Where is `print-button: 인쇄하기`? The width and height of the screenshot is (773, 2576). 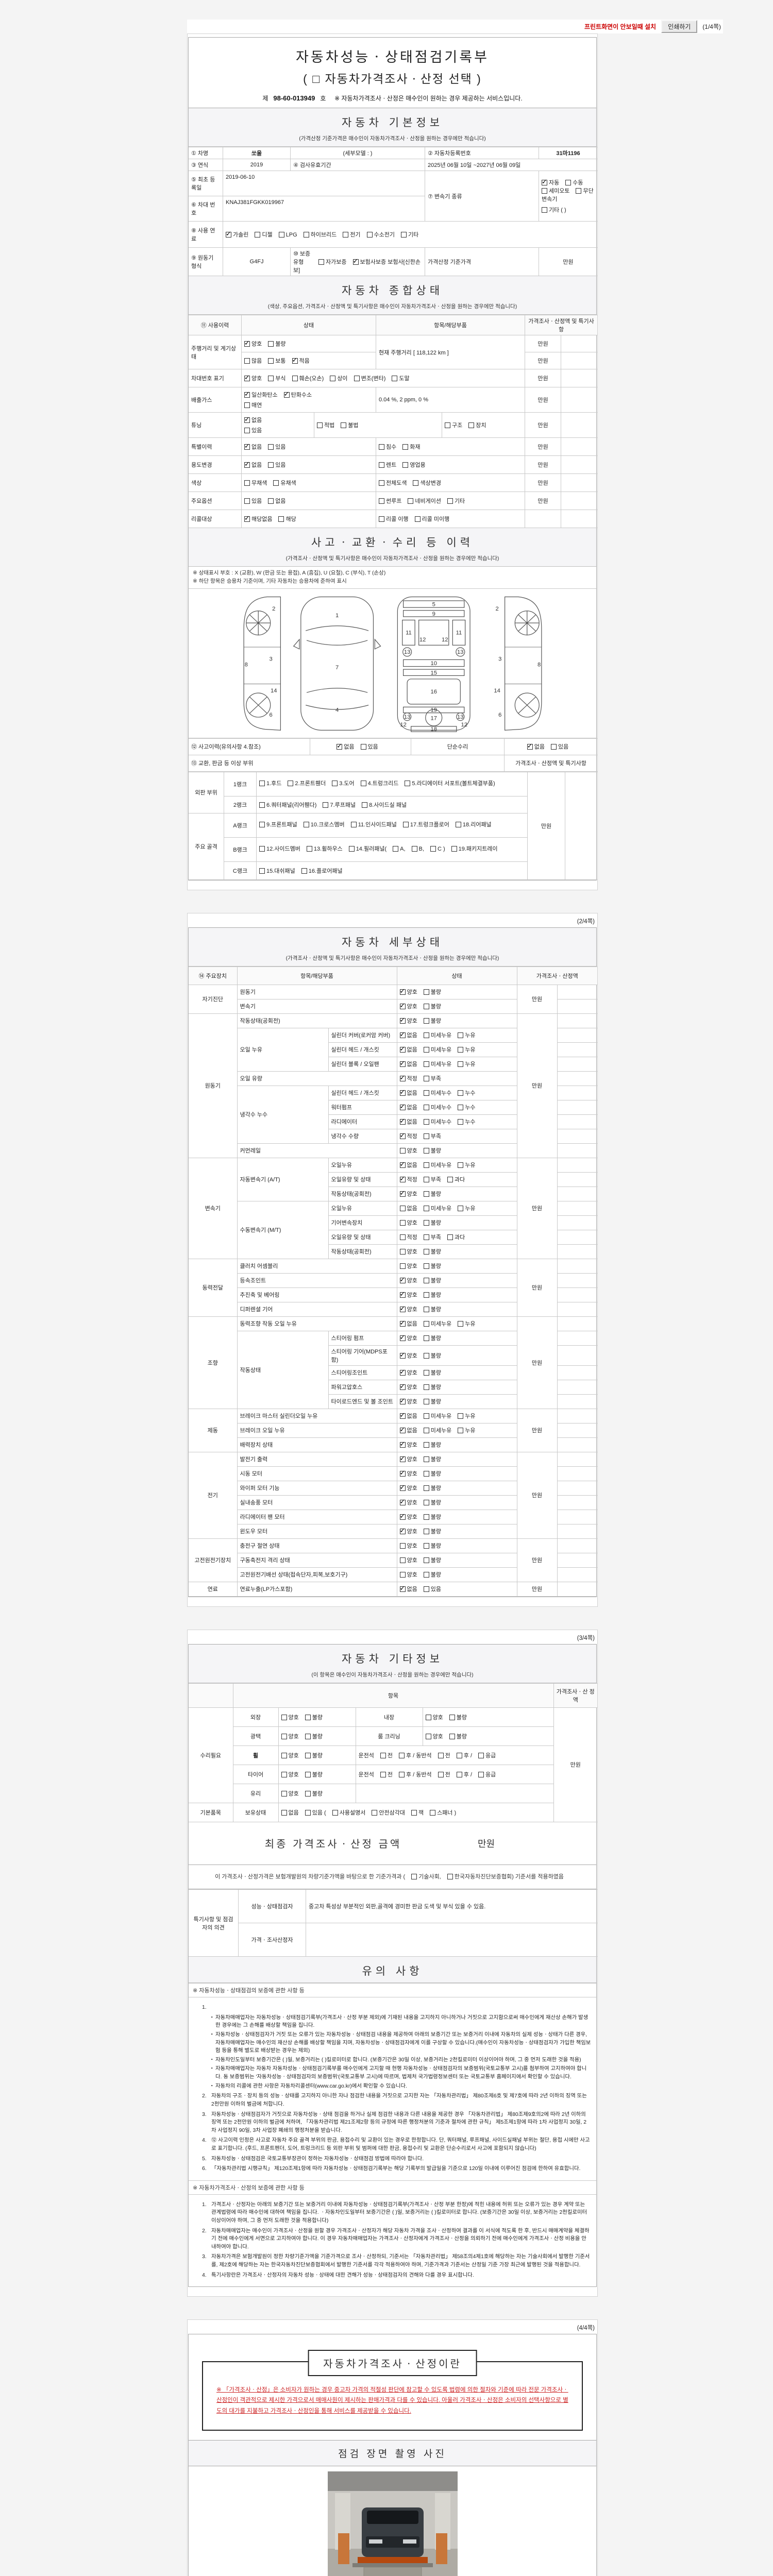 print-button: 인쇄하기 is located at coordinates (679, 26).